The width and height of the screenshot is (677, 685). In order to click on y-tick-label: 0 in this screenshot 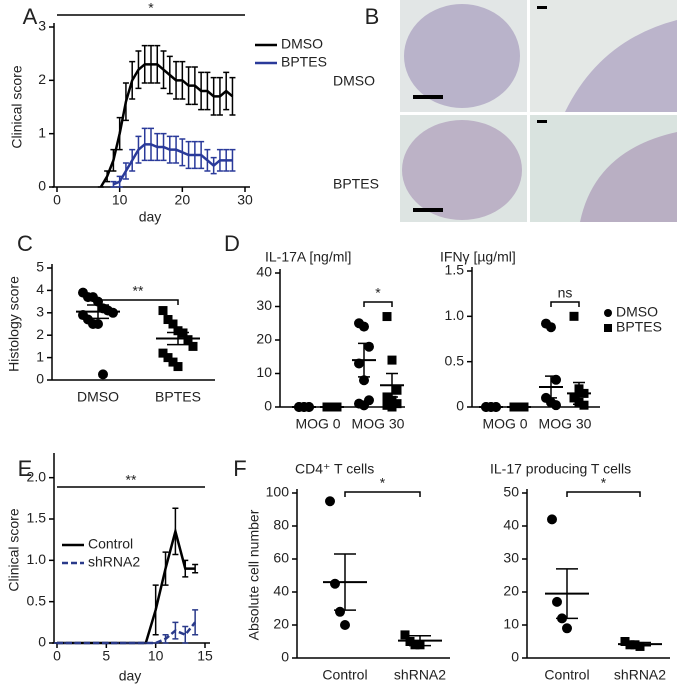, I will do `click(40, 379)`.